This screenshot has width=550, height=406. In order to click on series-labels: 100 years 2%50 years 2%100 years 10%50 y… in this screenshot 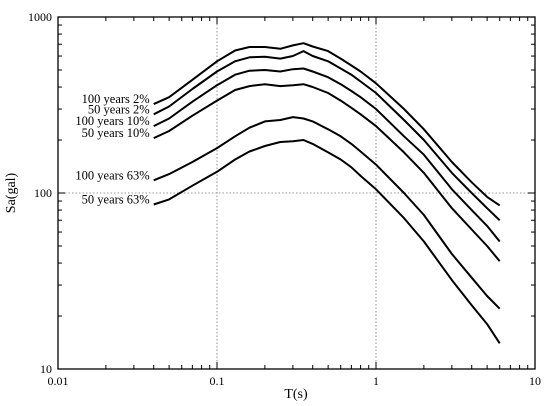, I will do `click(112, 149)`.